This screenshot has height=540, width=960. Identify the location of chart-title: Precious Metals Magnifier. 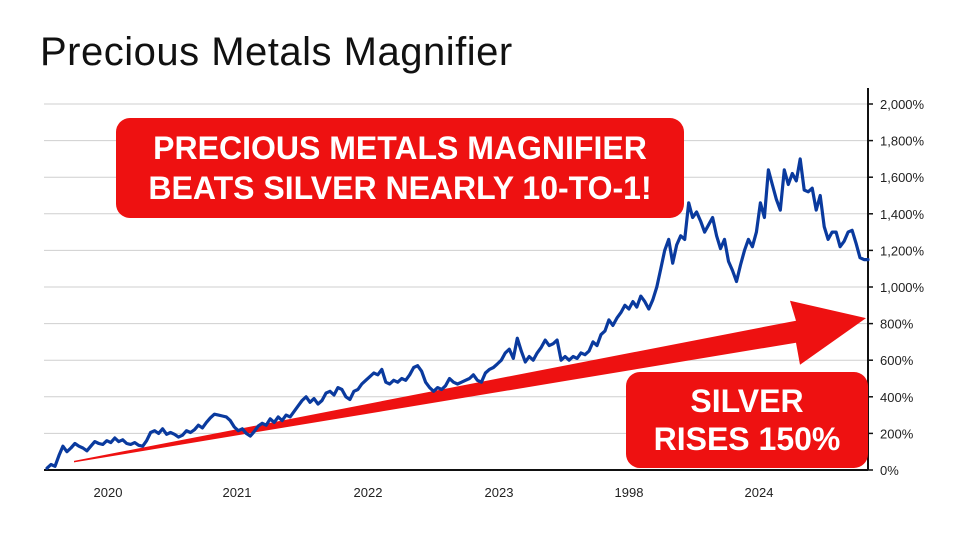
(276, 52).